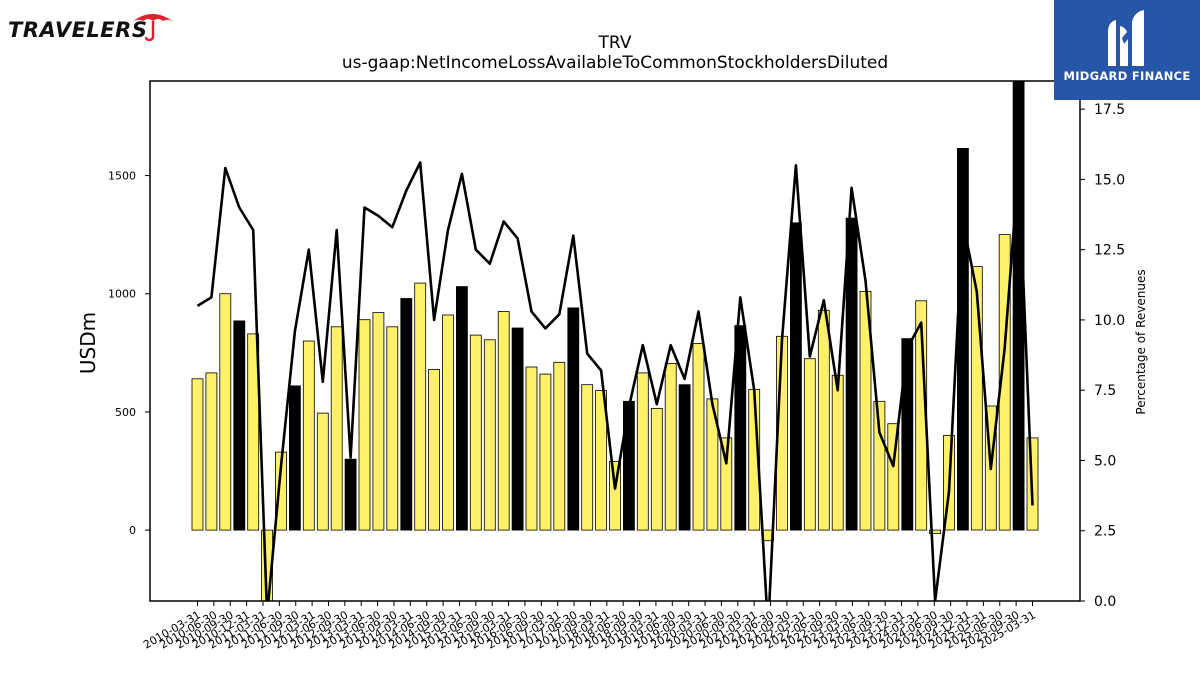 This screenshot has height=675, width=1200. I want to click on travelers-logo-text: TRAVELERS, so click(78, 30).